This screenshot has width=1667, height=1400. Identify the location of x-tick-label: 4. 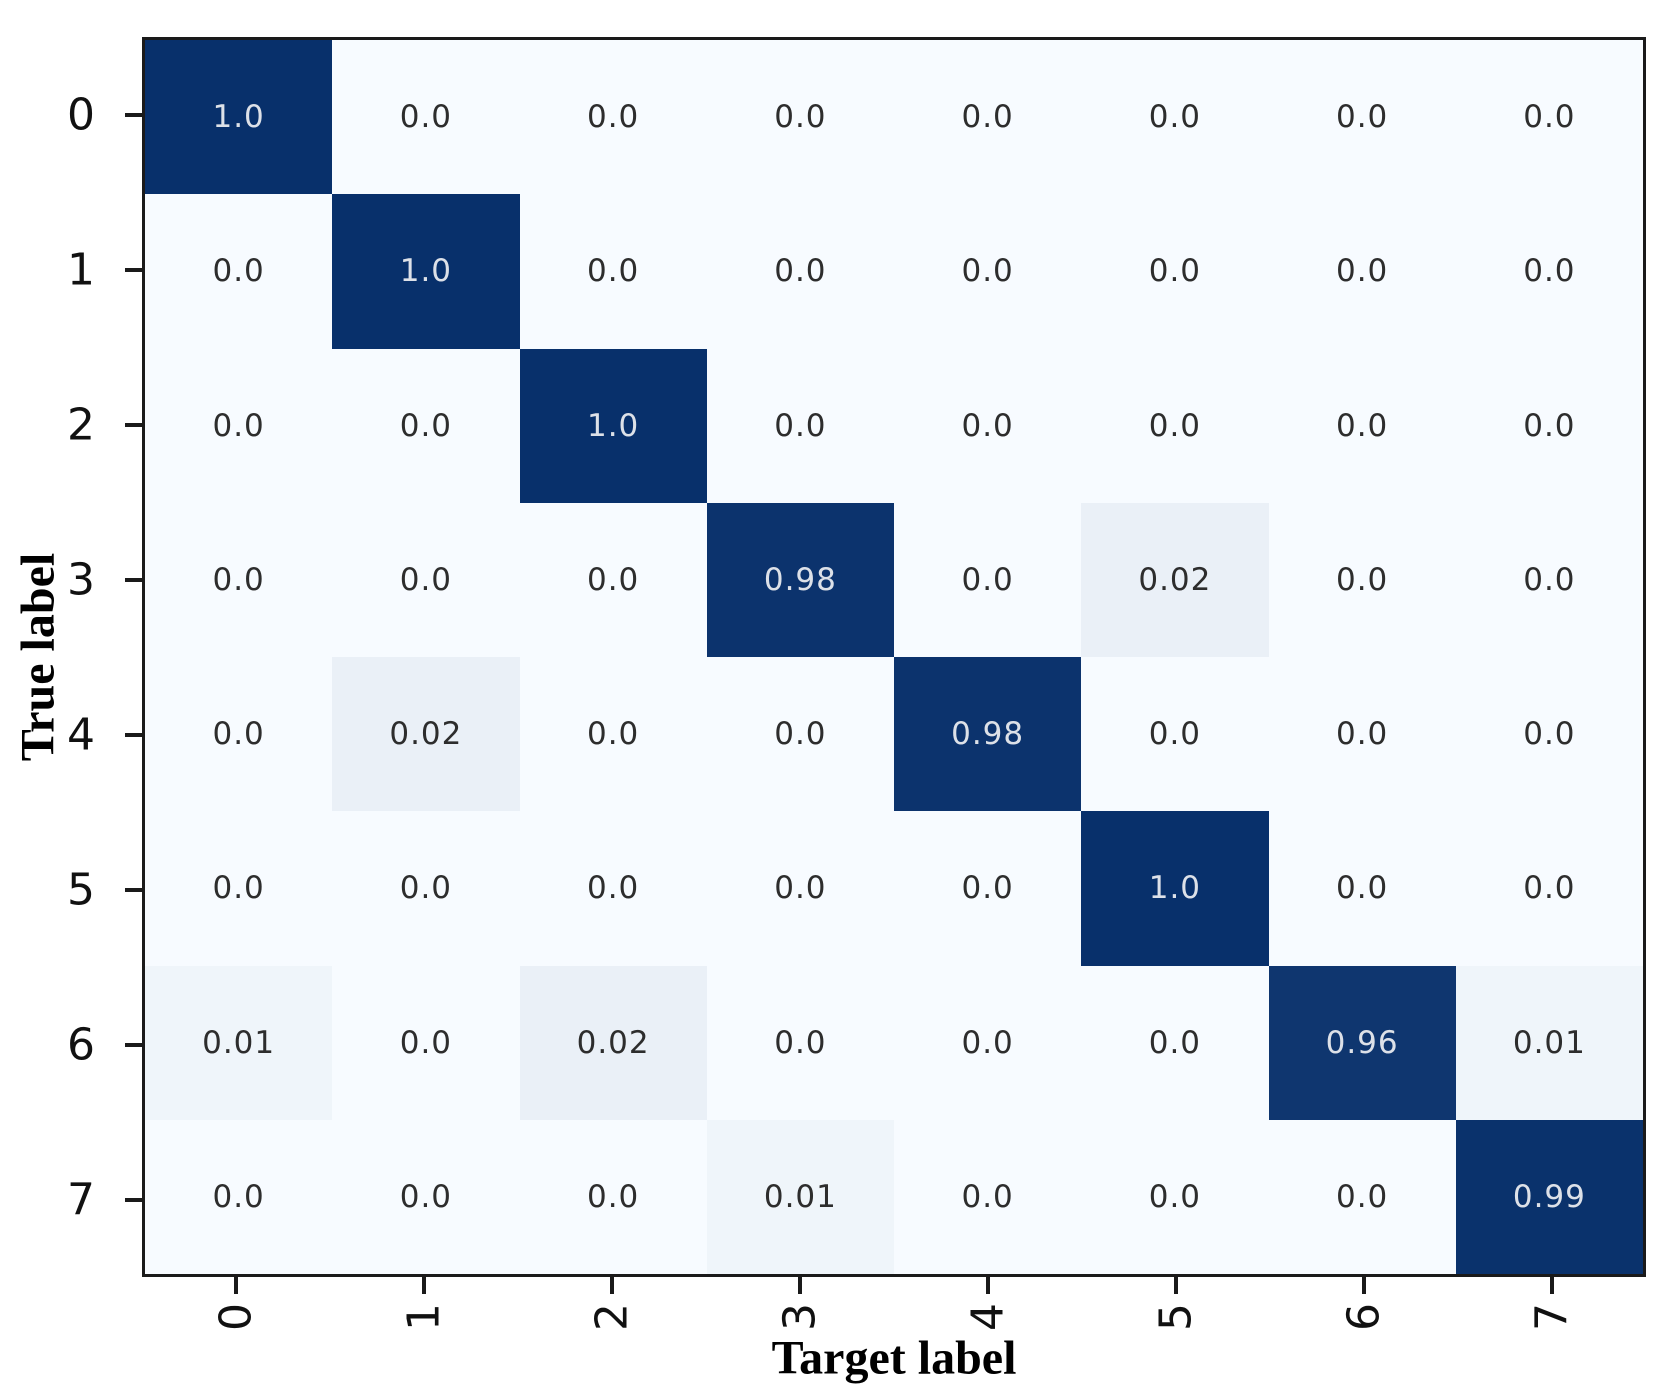
(988, 1317).